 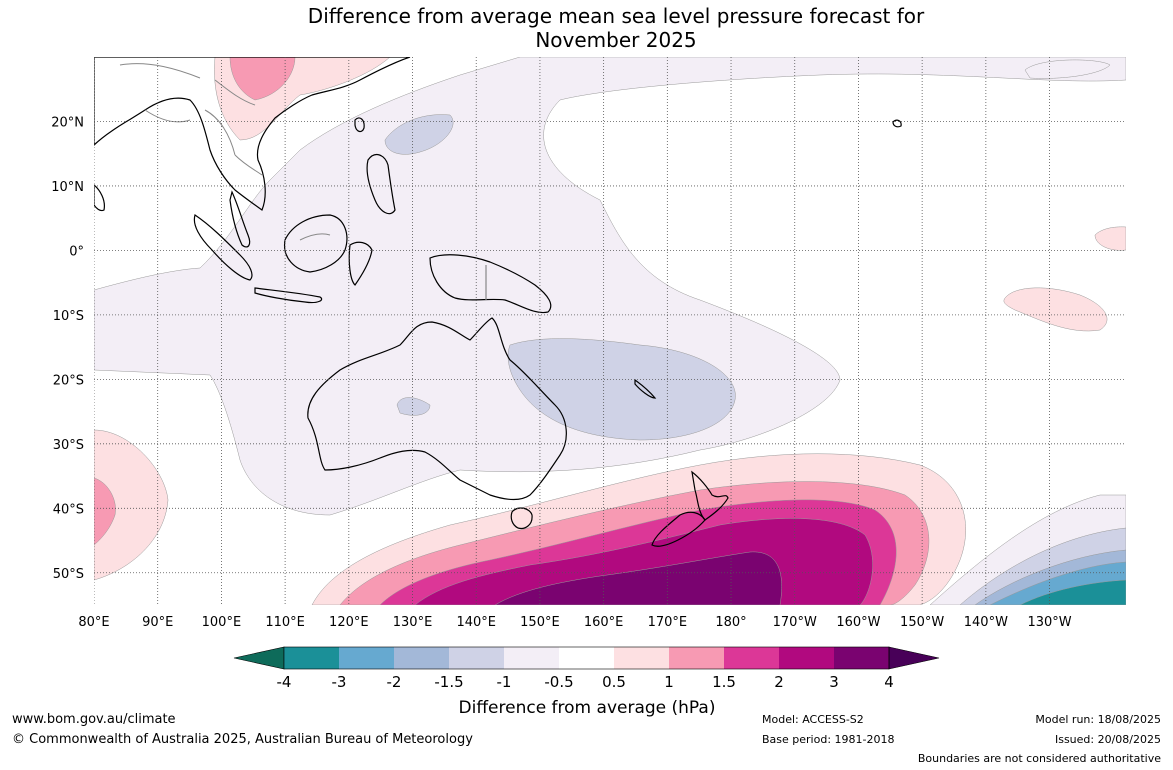 What do you see at coordinates (604, 622) in the screenshot?
I see `lon-tick-label: 160°E` at bounding box center [604, 622].